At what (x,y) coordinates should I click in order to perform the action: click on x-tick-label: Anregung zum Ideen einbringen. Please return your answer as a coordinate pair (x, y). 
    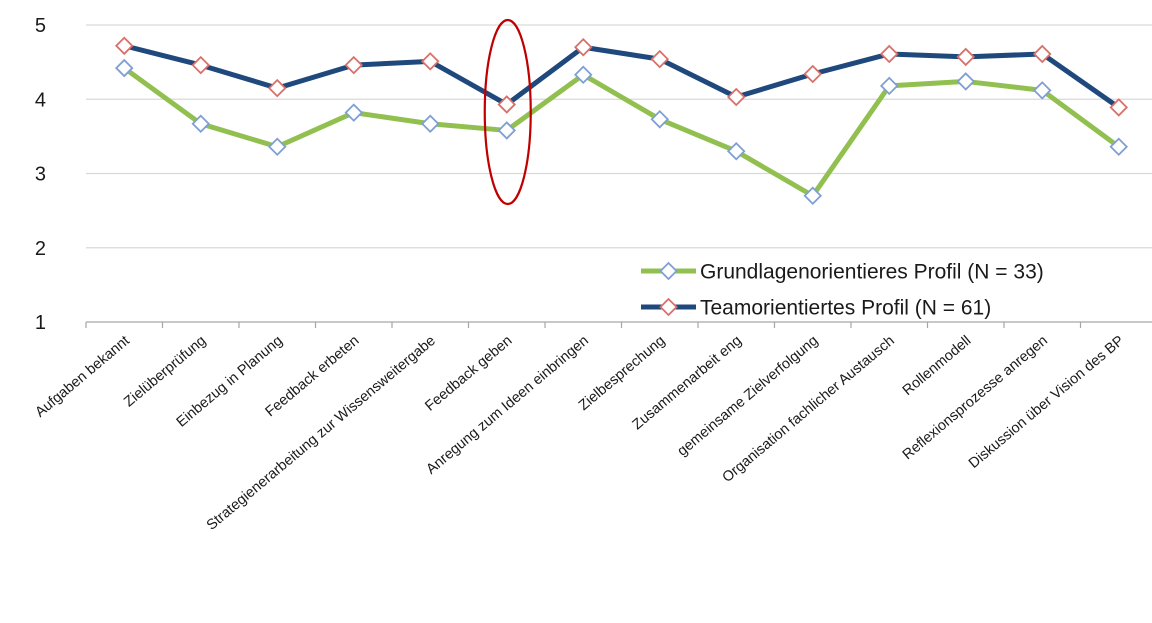
    Looking at the image, I should click on (507, 405).